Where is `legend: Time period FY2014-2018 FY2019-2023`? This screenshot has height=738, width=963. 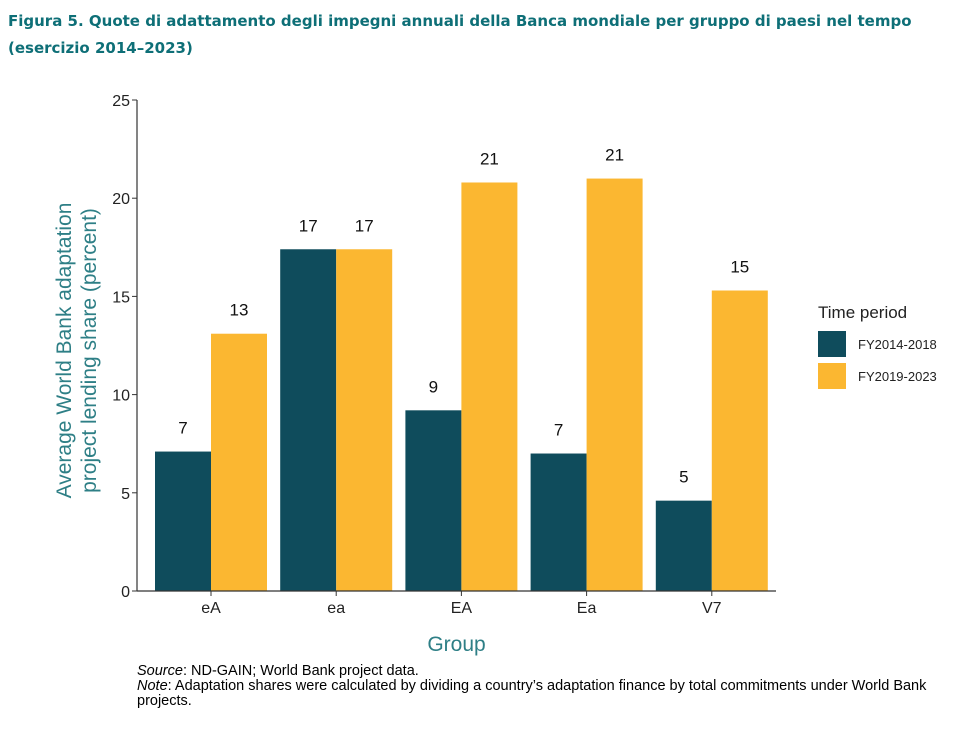 legend: Time period FY2014-2018 FY2019-2023 is located at coordinates (877, 346).